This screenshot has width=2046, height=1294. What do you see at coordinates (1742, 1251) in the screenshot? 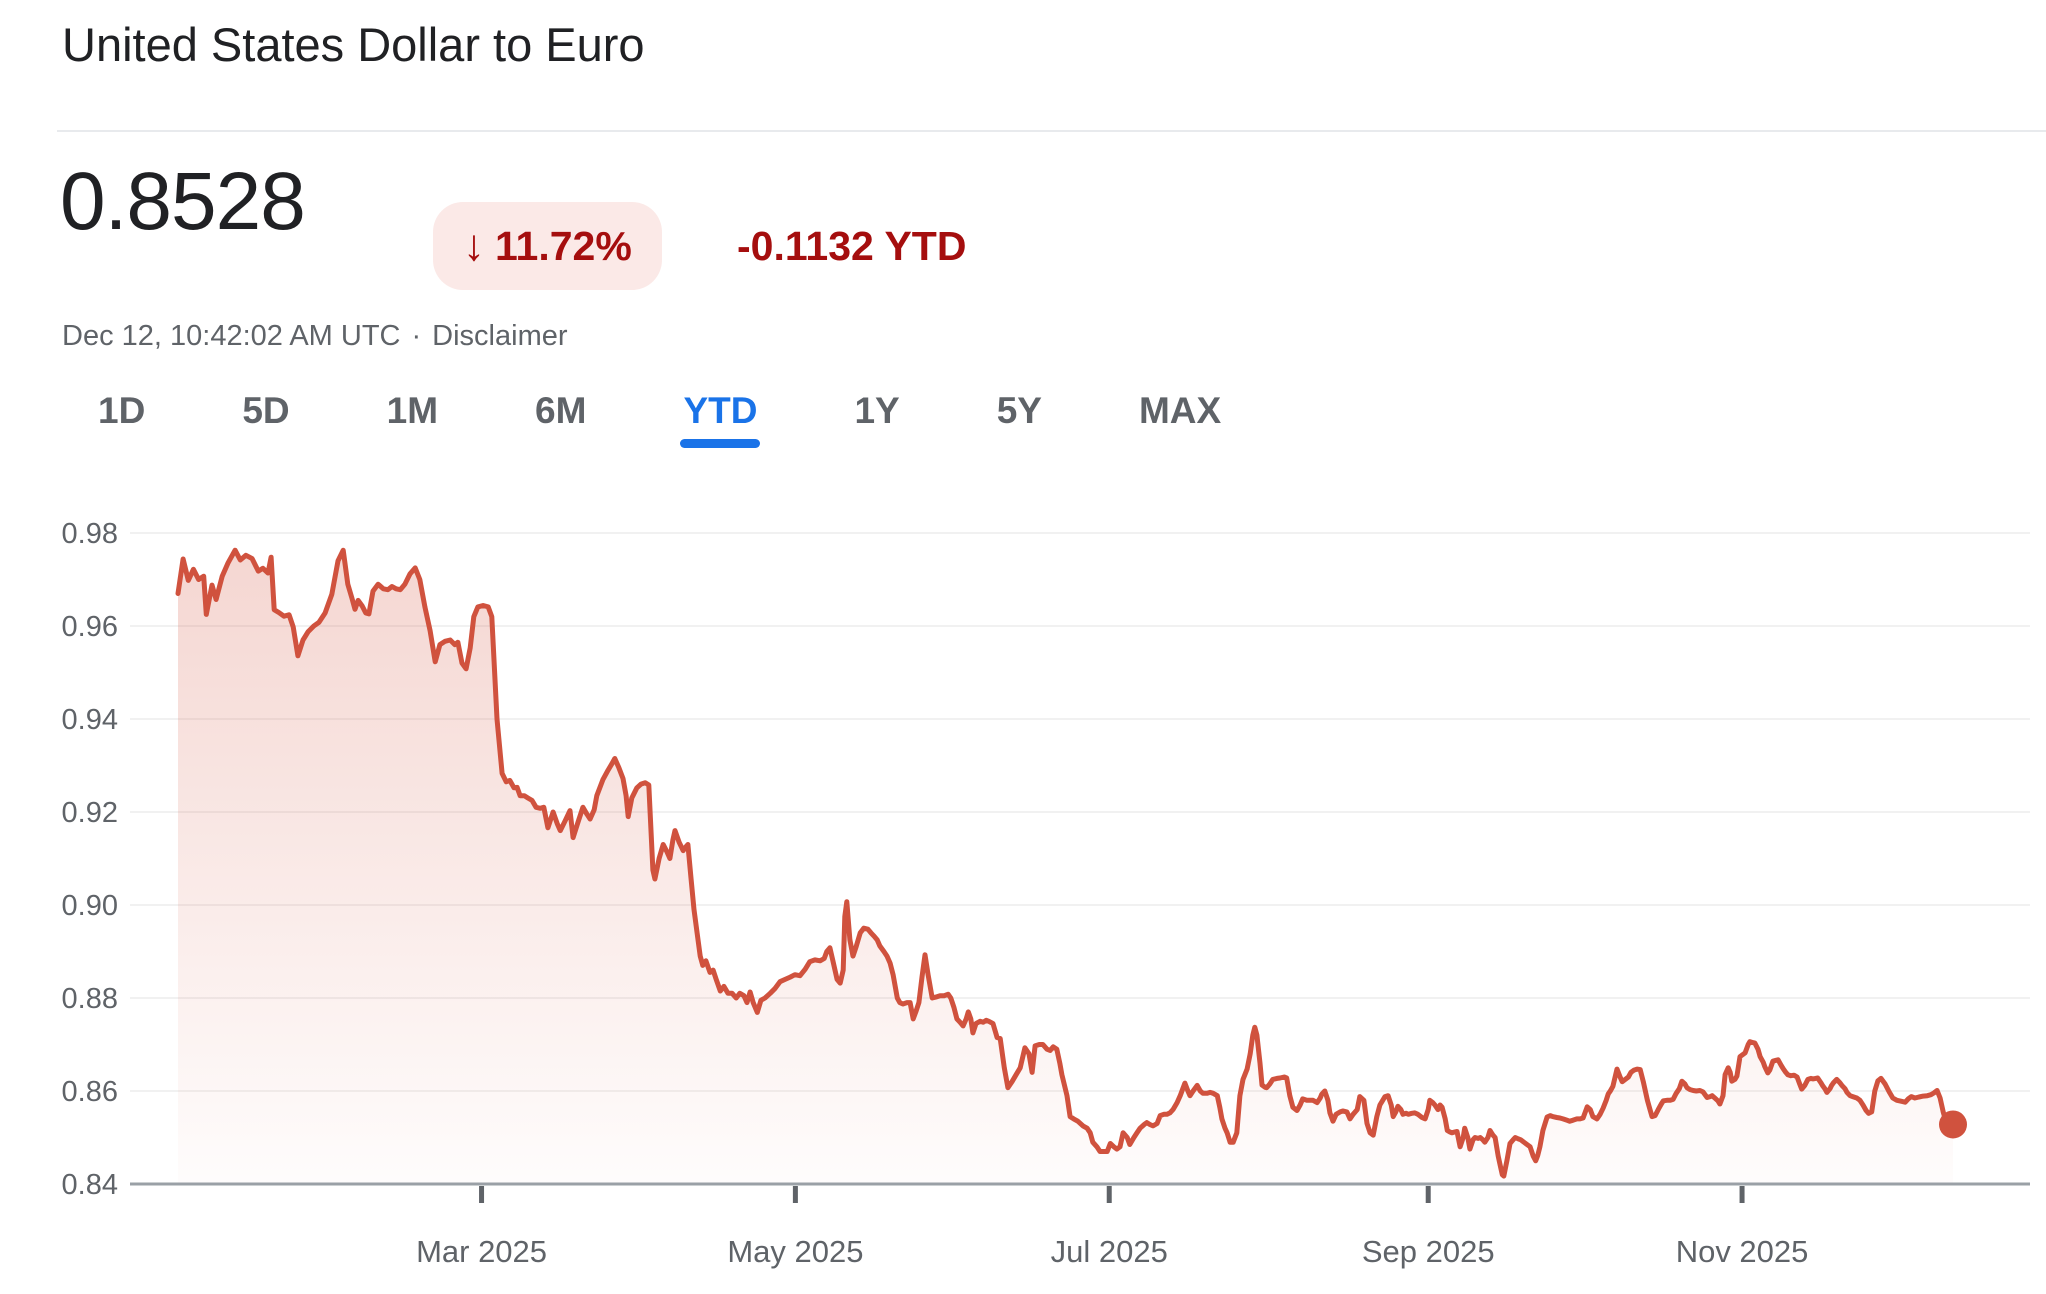
I see `x-axis-label: Nov 2025` at bounding box center [1742, 1251].